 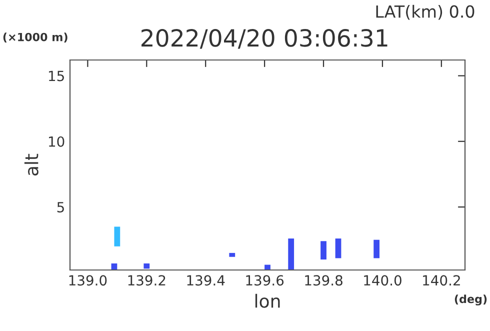 What do you see at coordinates (88, 280) in the screenshot?
I see `x-tick-label: 139.0` at bounding box center [88, 280].